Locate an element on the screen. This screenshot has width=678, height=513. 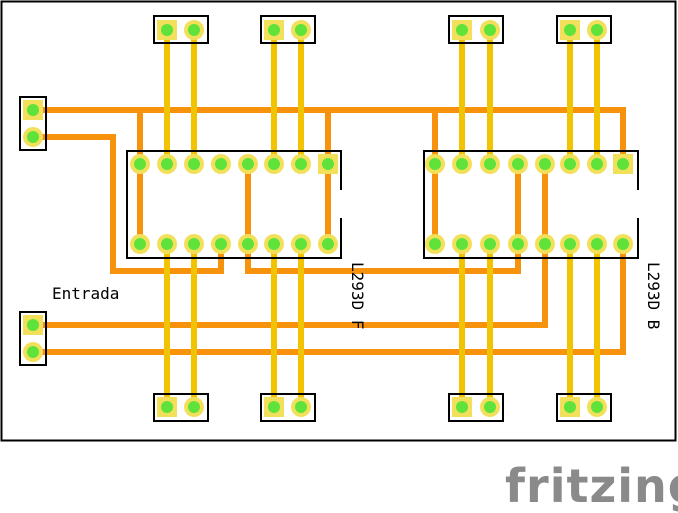
ic-right-outline is located at coordinates (531, 204).